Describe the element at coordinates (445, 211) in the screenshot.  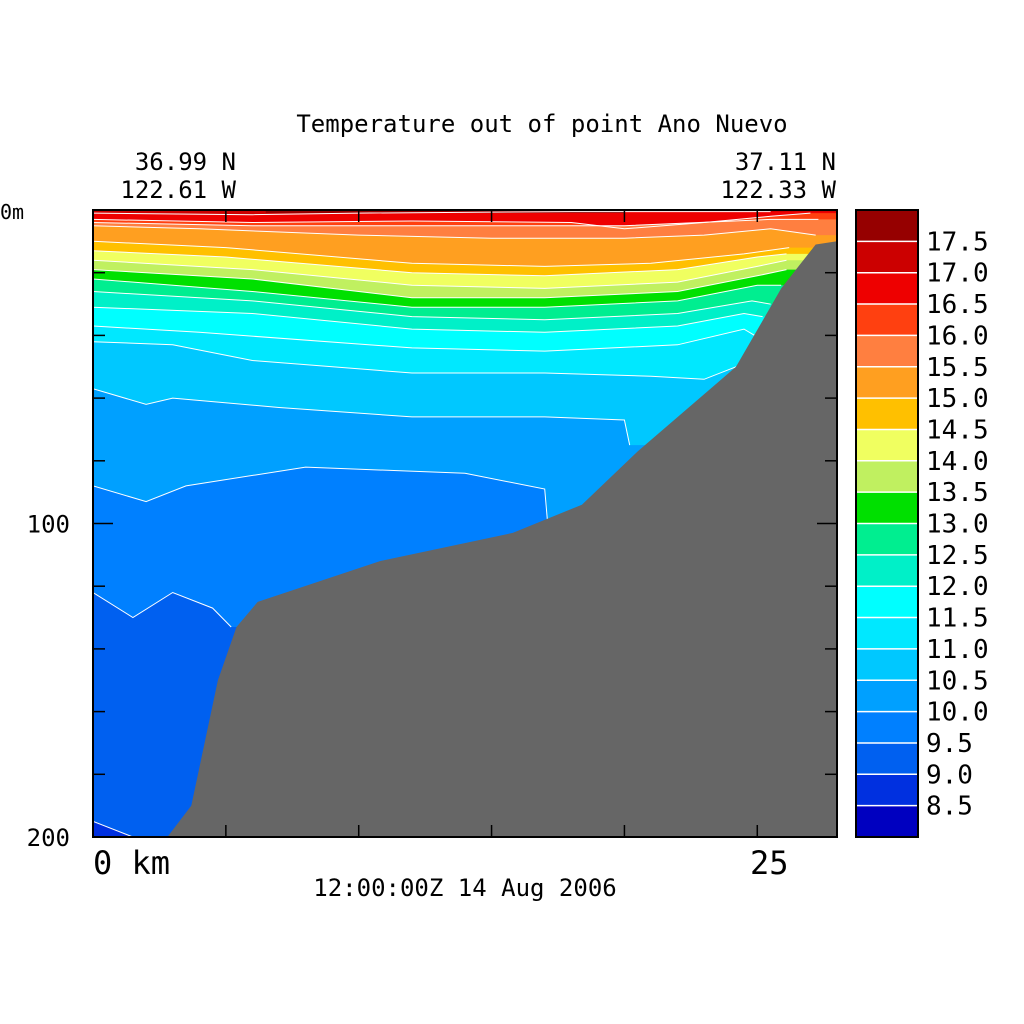
I see `surface-warm-layer` at that location.